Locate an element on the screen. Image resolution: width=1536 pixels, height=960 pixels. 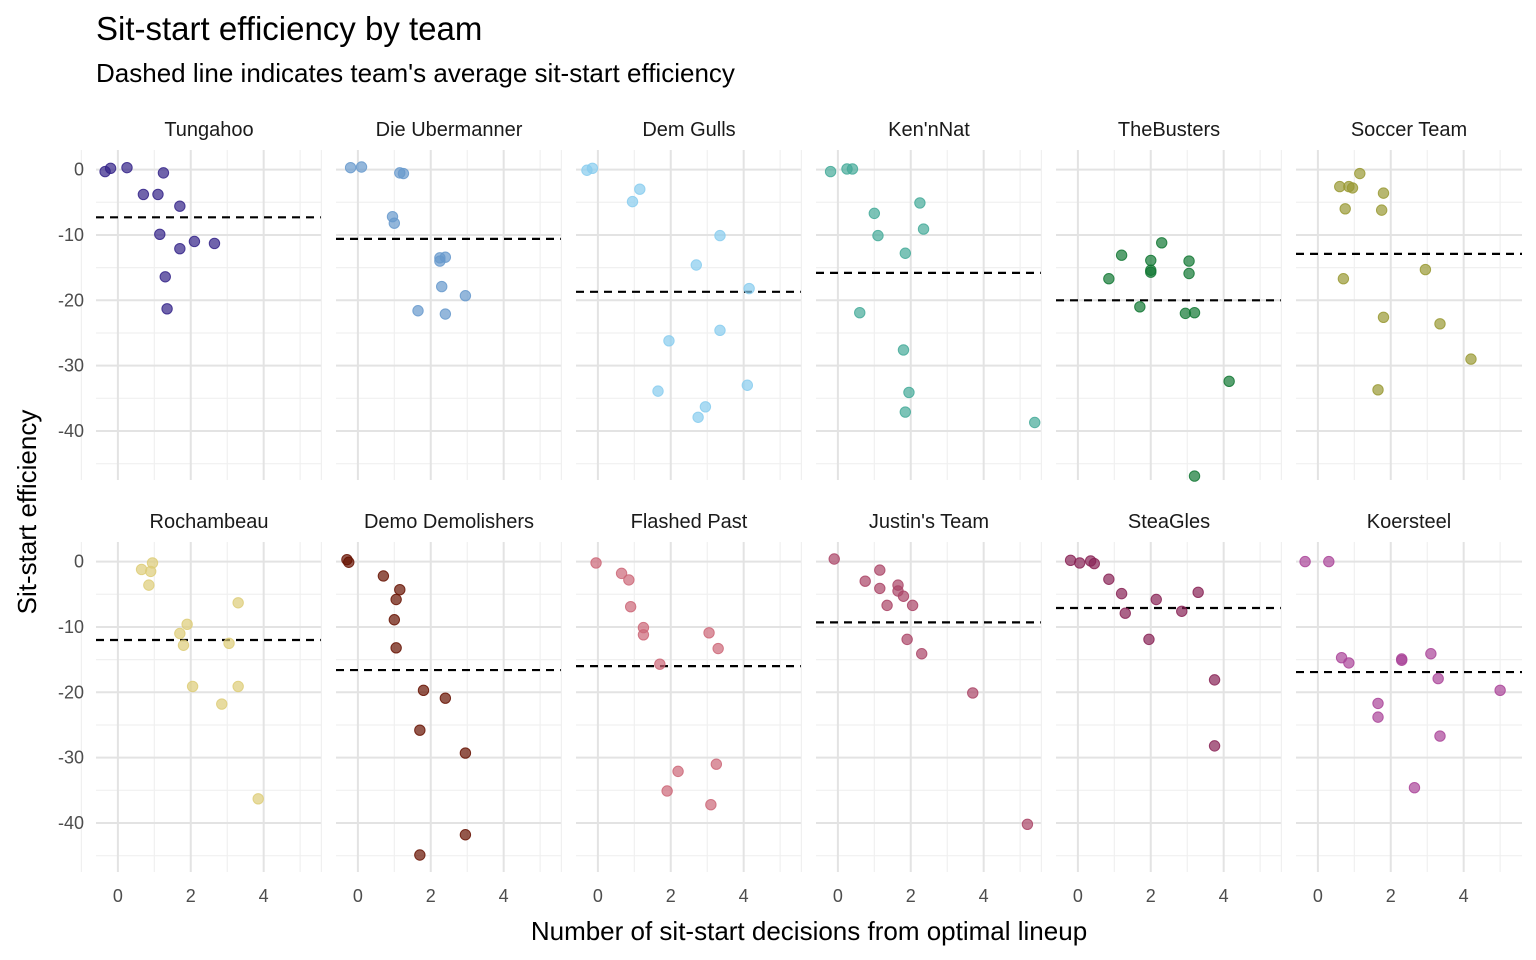
chart-title: Sit-start efficiency by team is located at coordinates (289, 28).